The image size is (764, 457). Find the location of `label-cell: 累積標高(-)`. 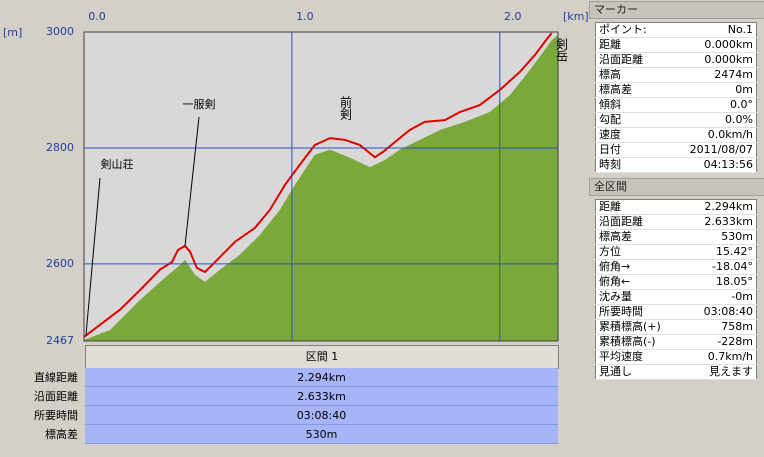

label-cell: 累積標高(-) is located at coordinates (640, 342).